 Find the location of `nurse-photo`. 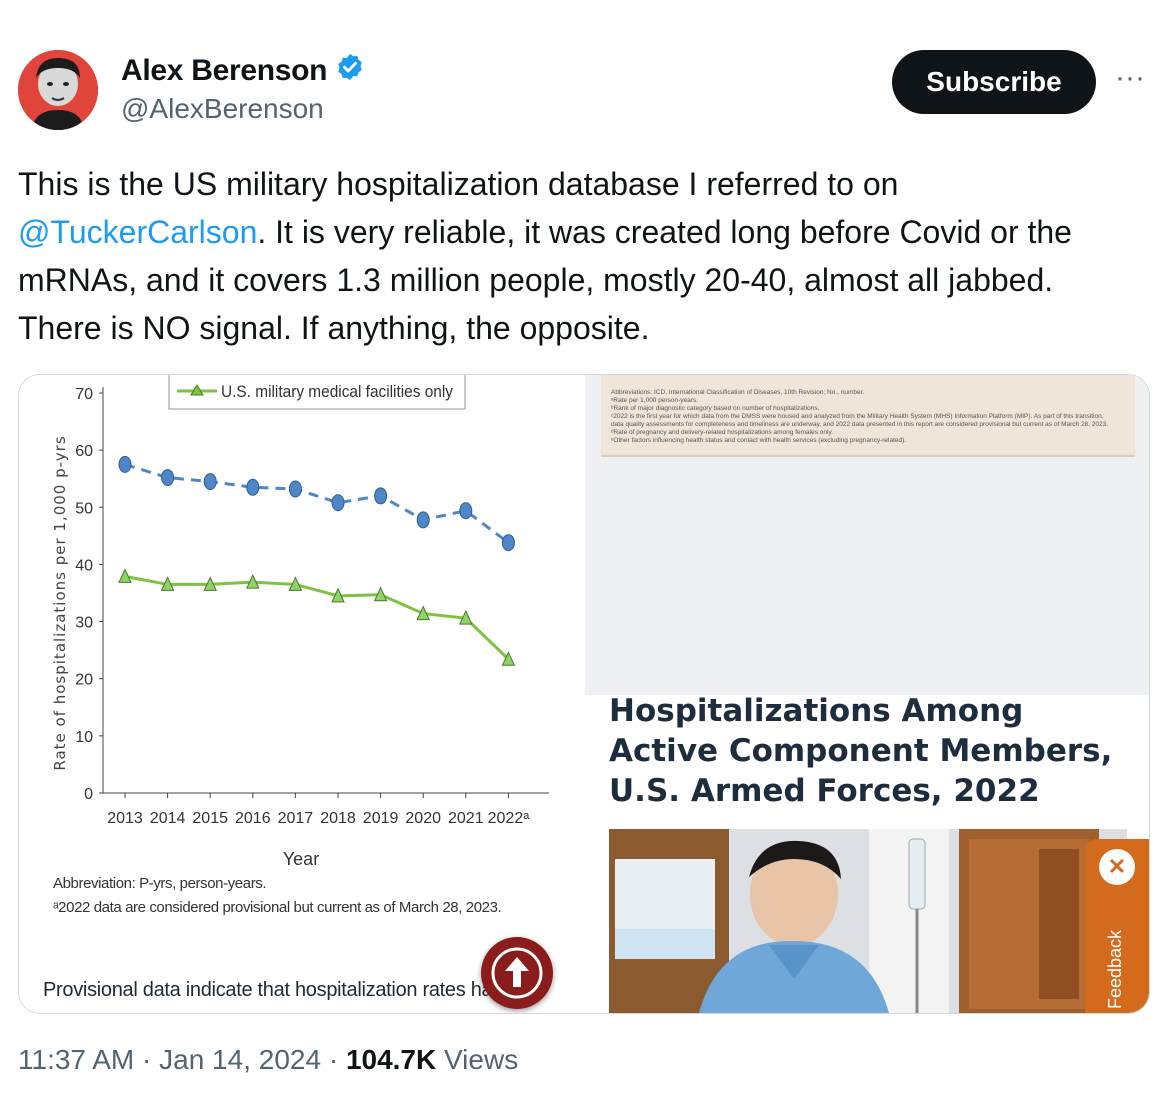

nurse-photo is located at coordinates (868, 921).